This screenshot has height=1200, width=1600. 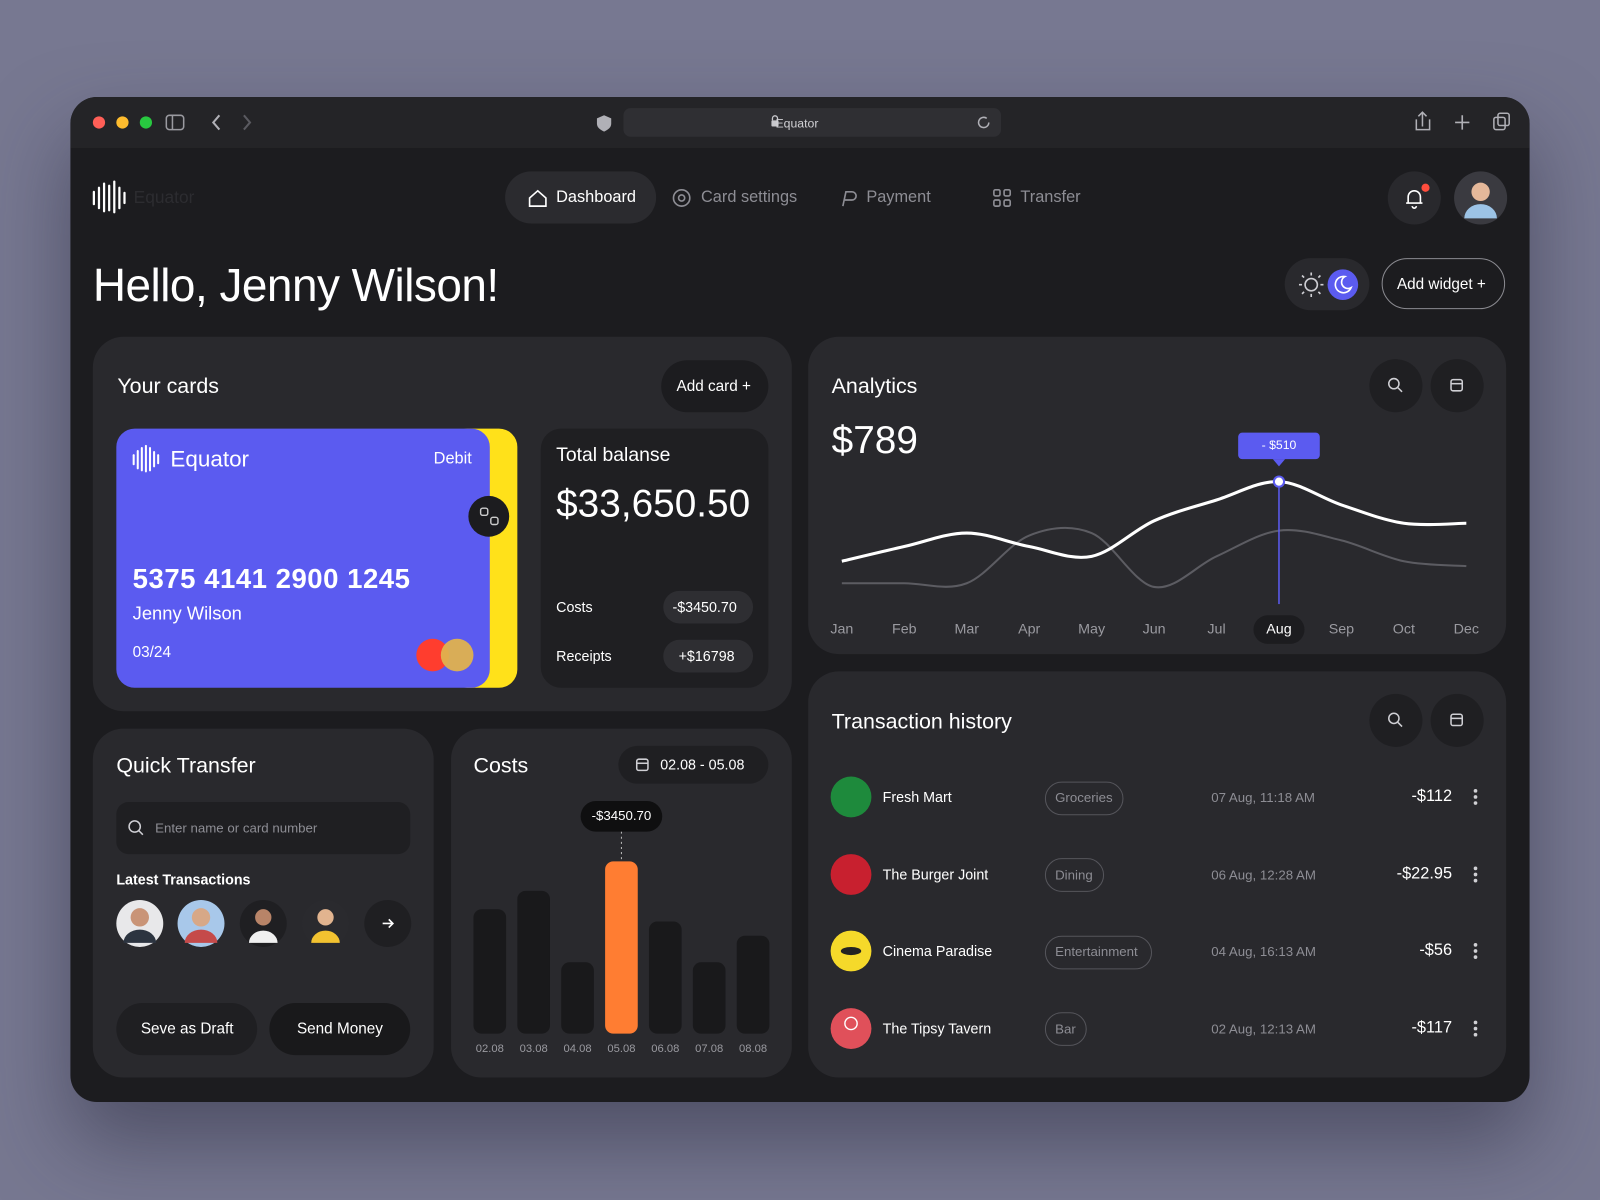 I want to click on button-label: Seve as Draft, so click(x=187, y=1029).